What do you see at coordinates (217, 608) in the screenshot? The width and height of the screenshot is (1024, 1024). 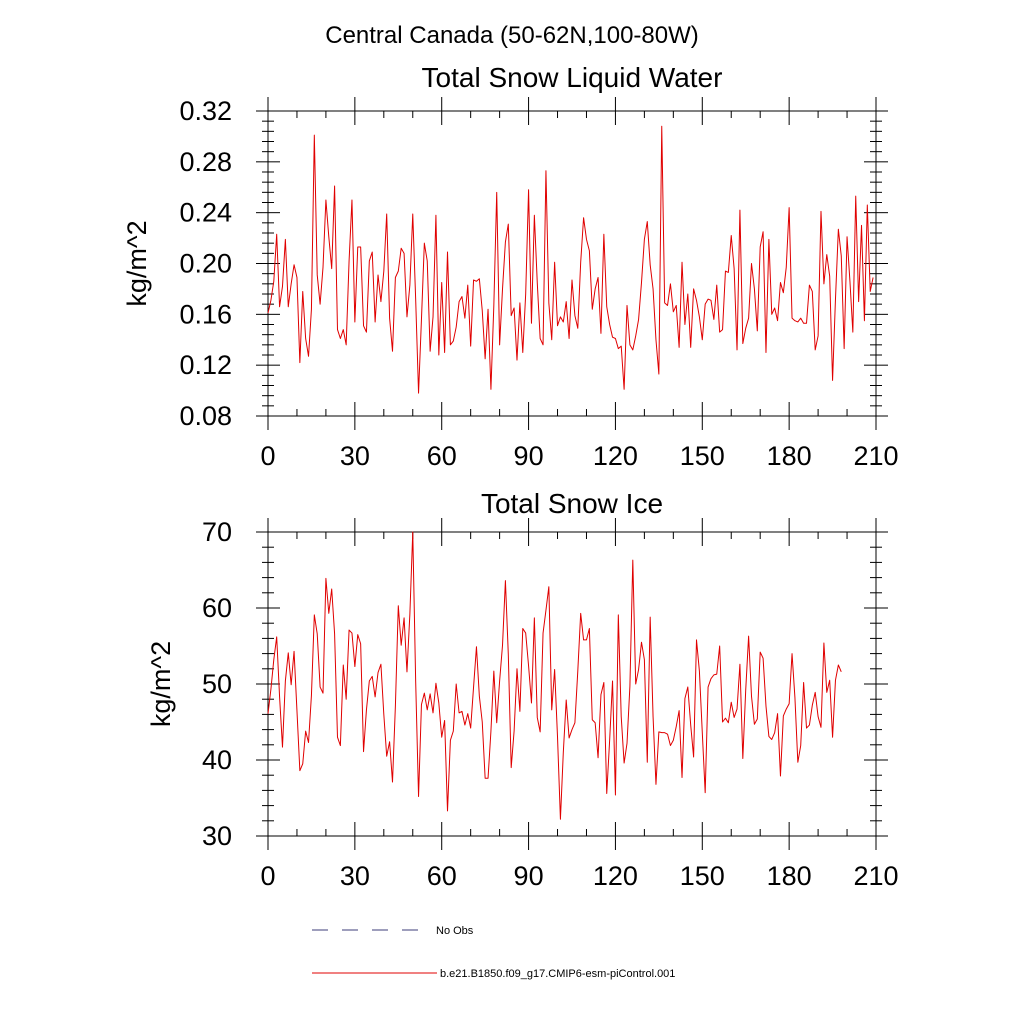 I see `y-tick-label: 60` at bounding box center [217, 608].